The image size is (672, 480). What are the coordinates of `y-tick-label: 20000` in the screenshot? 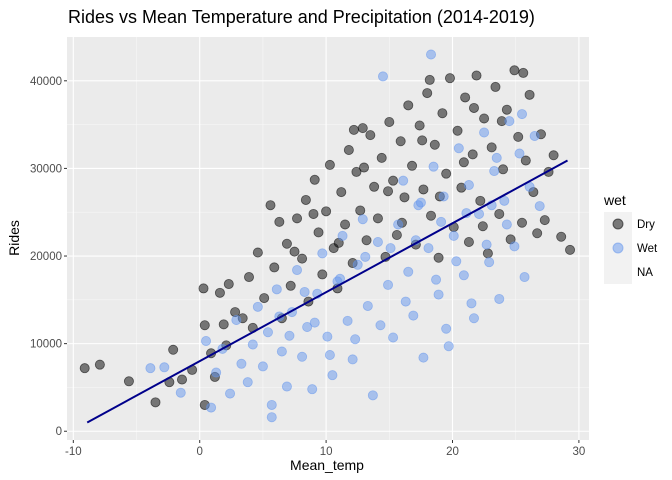 It's located at (46, 257).